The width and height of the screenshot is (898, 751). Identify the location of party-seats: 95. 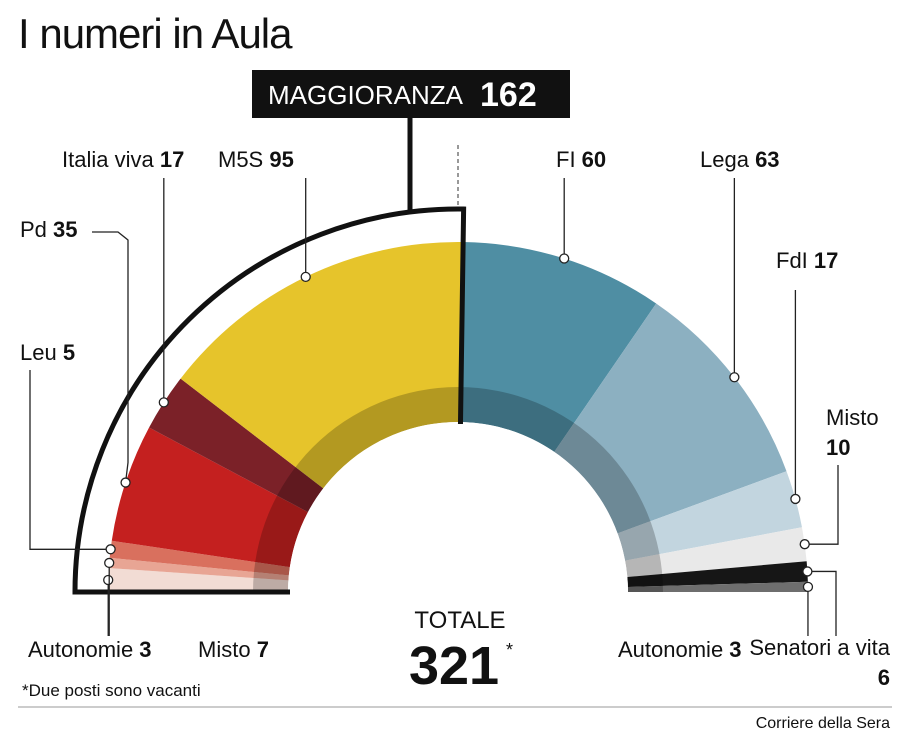
(281, 159).